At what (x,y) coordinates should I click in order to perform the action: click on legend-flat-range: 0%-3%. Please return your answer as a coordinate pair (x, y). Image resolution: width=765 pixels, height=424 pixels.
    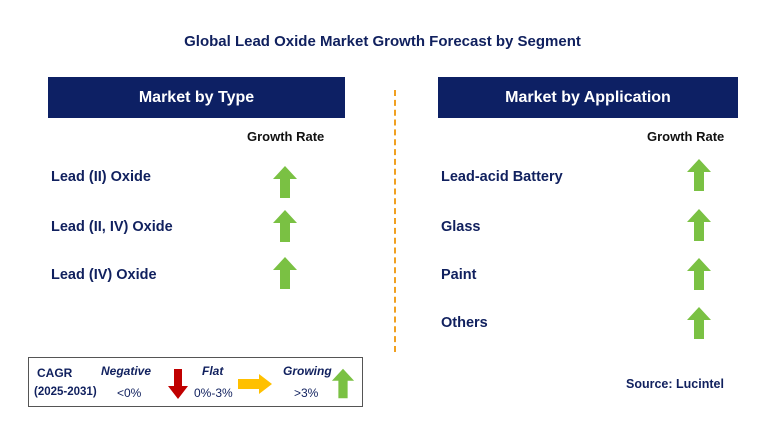
    Looking at the image, I should click on (213, 393).